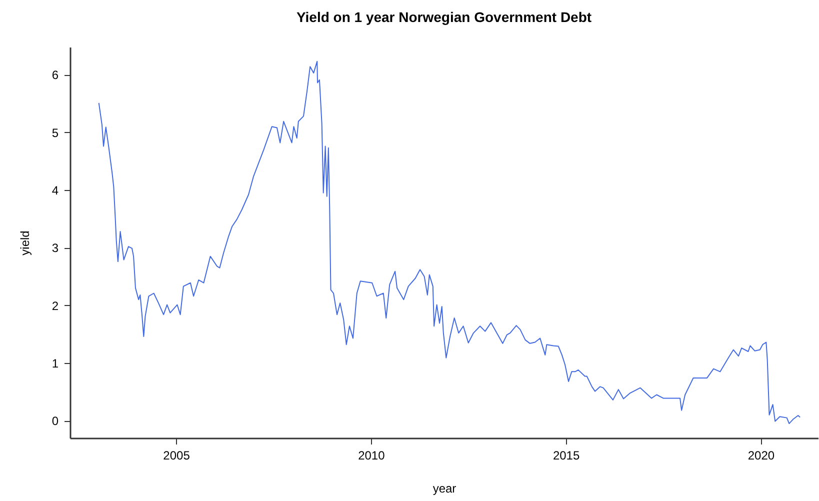 This screenshot has width=819, height=501. What do you see at coordinates (444, 17) in the screenshot?
I see `chart-title: Yield on 1 year Norwegian Government Debt` at bounding box center [444, 17].